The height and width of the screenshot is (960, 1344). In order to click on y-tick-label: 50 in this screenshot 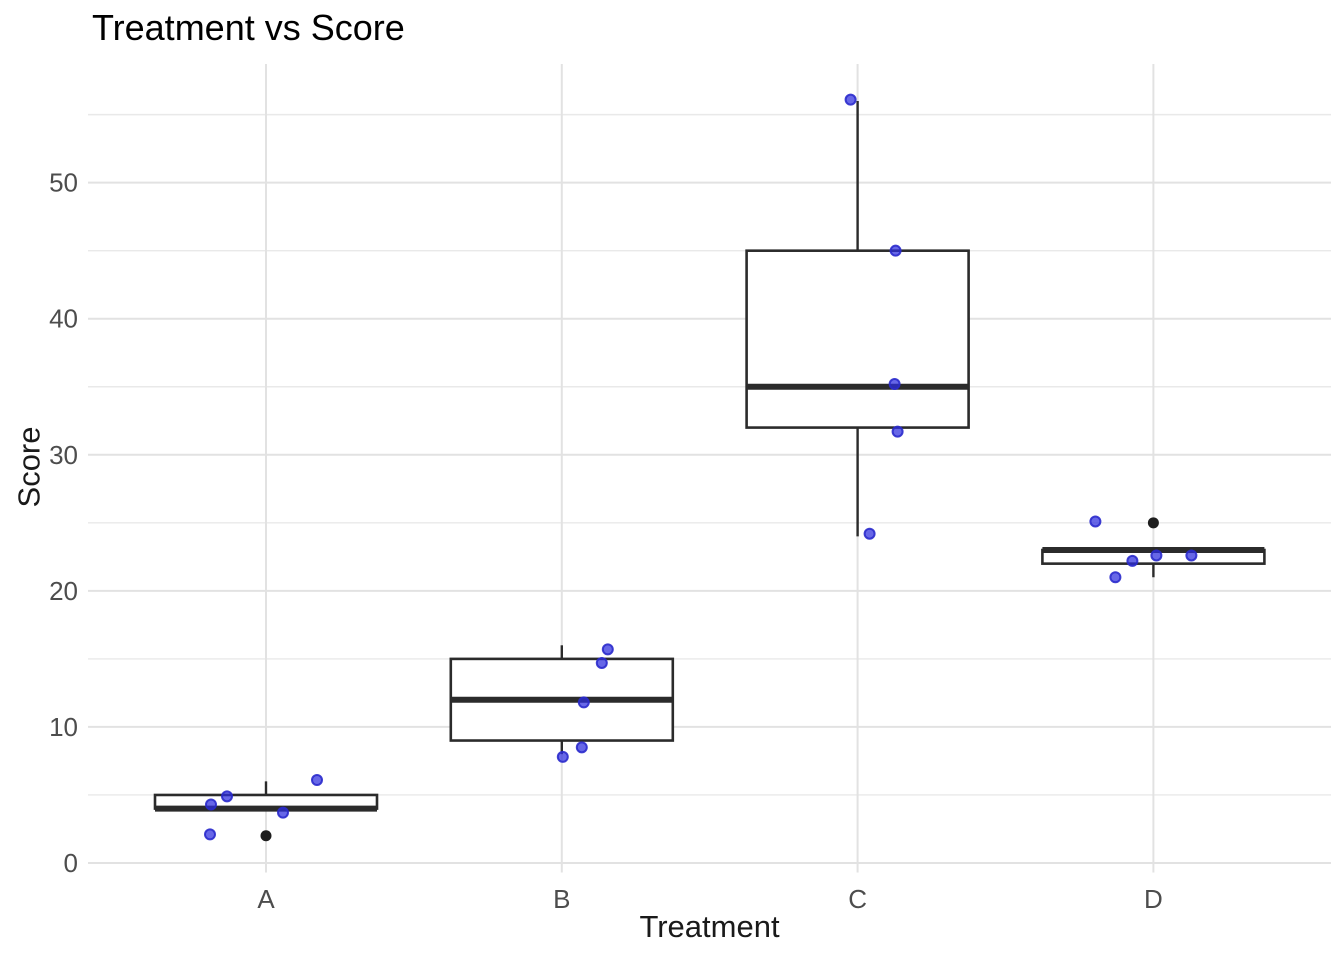, I will do `click(63, 183)`.